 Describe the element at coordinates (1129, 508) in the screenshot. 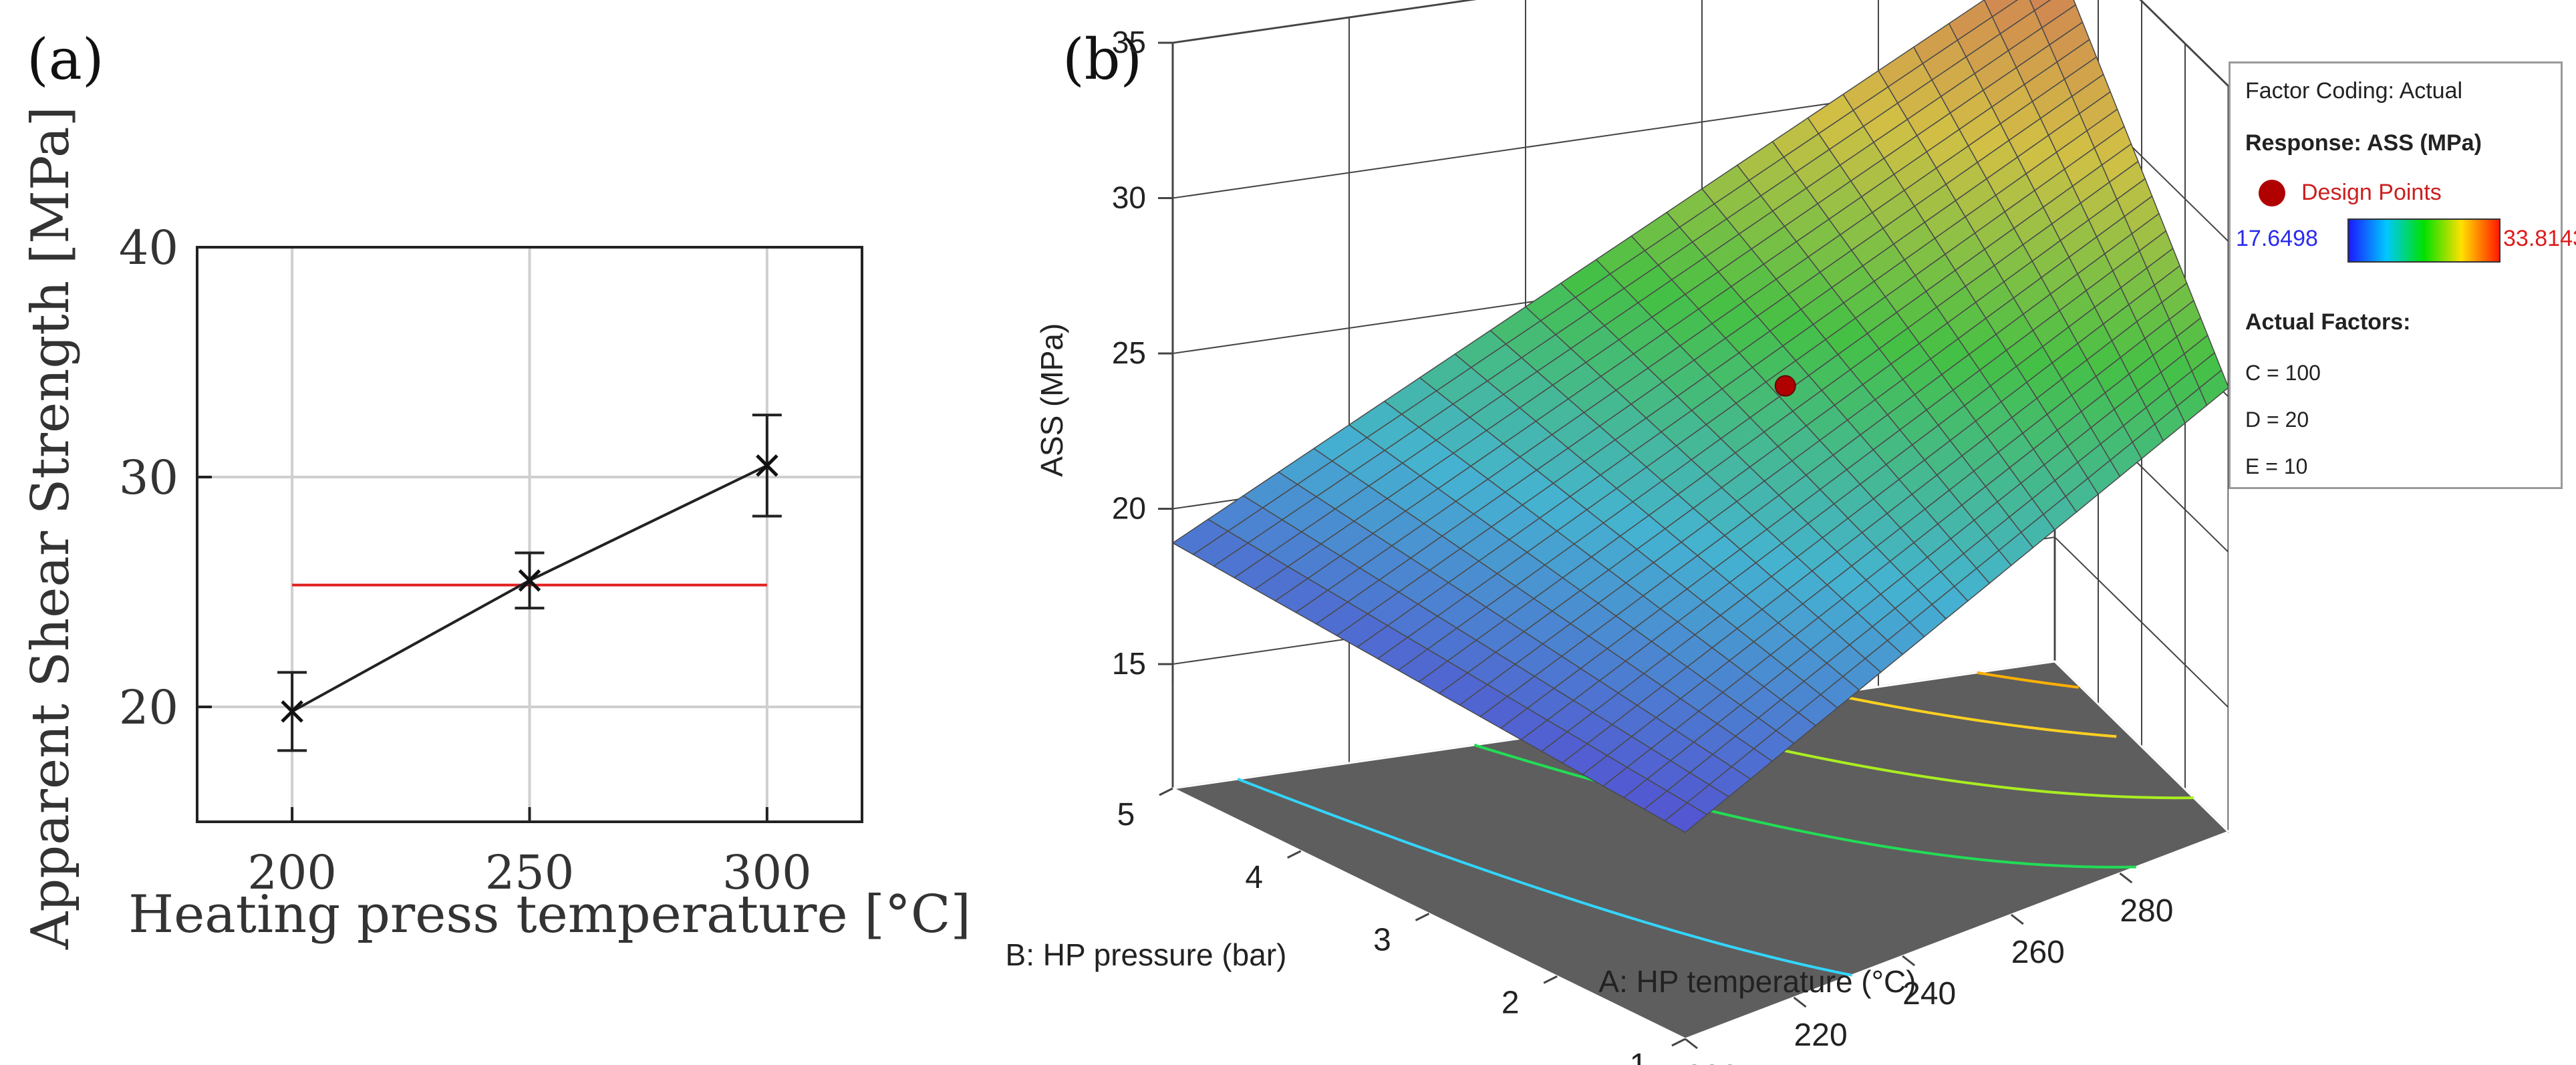

I see `z-tick-label-20: 20` at that location.